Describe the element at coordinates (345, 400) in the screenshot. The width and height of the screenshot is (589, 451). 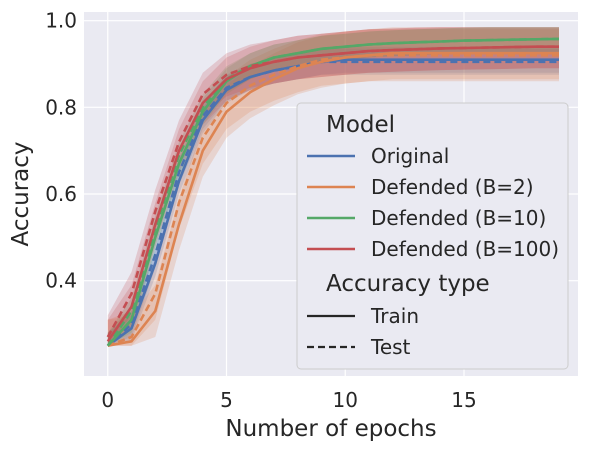
I see `x-tick-label: 10` at that location.